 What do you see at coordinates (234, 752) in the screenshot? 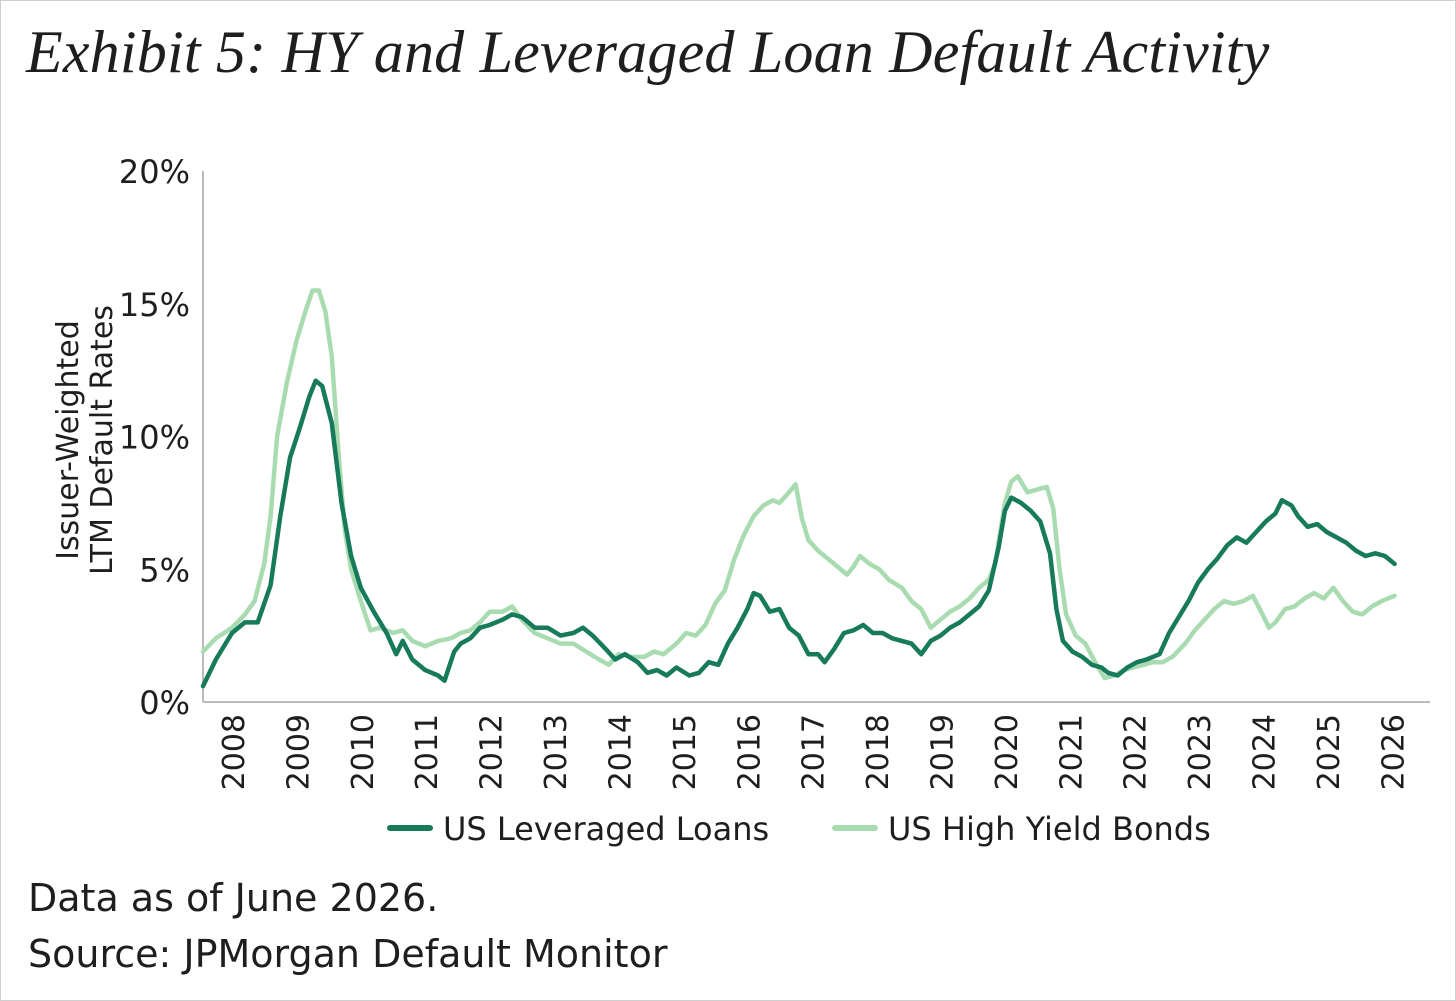
I see `x-tick-label: 2008` at bounding box center [234, 752].